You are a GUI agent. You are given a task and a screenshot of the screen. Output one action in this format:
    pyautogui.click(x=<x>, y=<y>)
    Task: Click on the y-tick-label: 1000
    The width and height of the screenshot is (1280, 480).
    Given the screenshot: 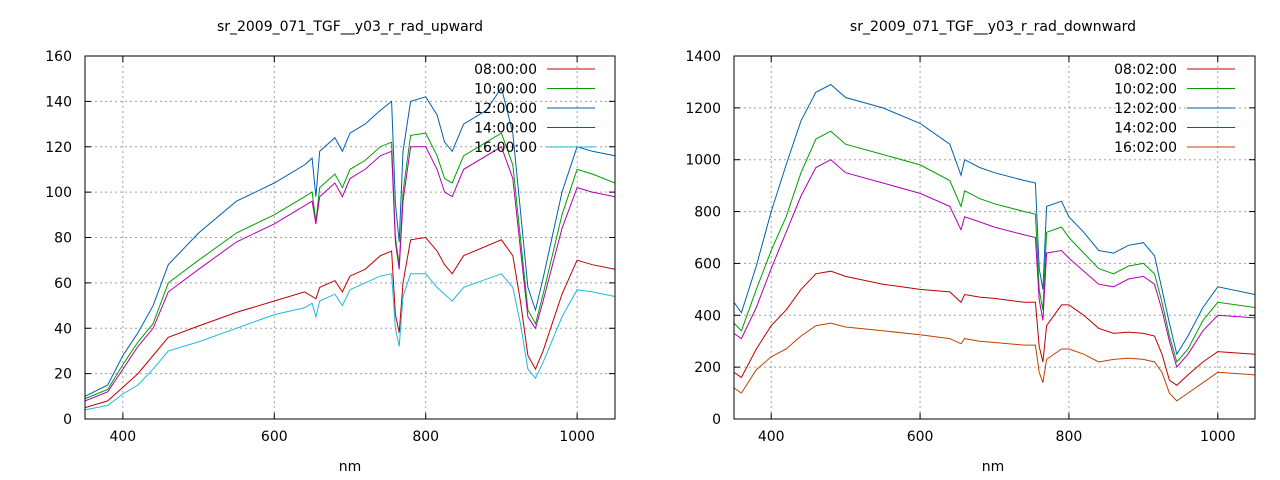 What is the action you would take?
    pyautogui.click(x=703, y=161)
    